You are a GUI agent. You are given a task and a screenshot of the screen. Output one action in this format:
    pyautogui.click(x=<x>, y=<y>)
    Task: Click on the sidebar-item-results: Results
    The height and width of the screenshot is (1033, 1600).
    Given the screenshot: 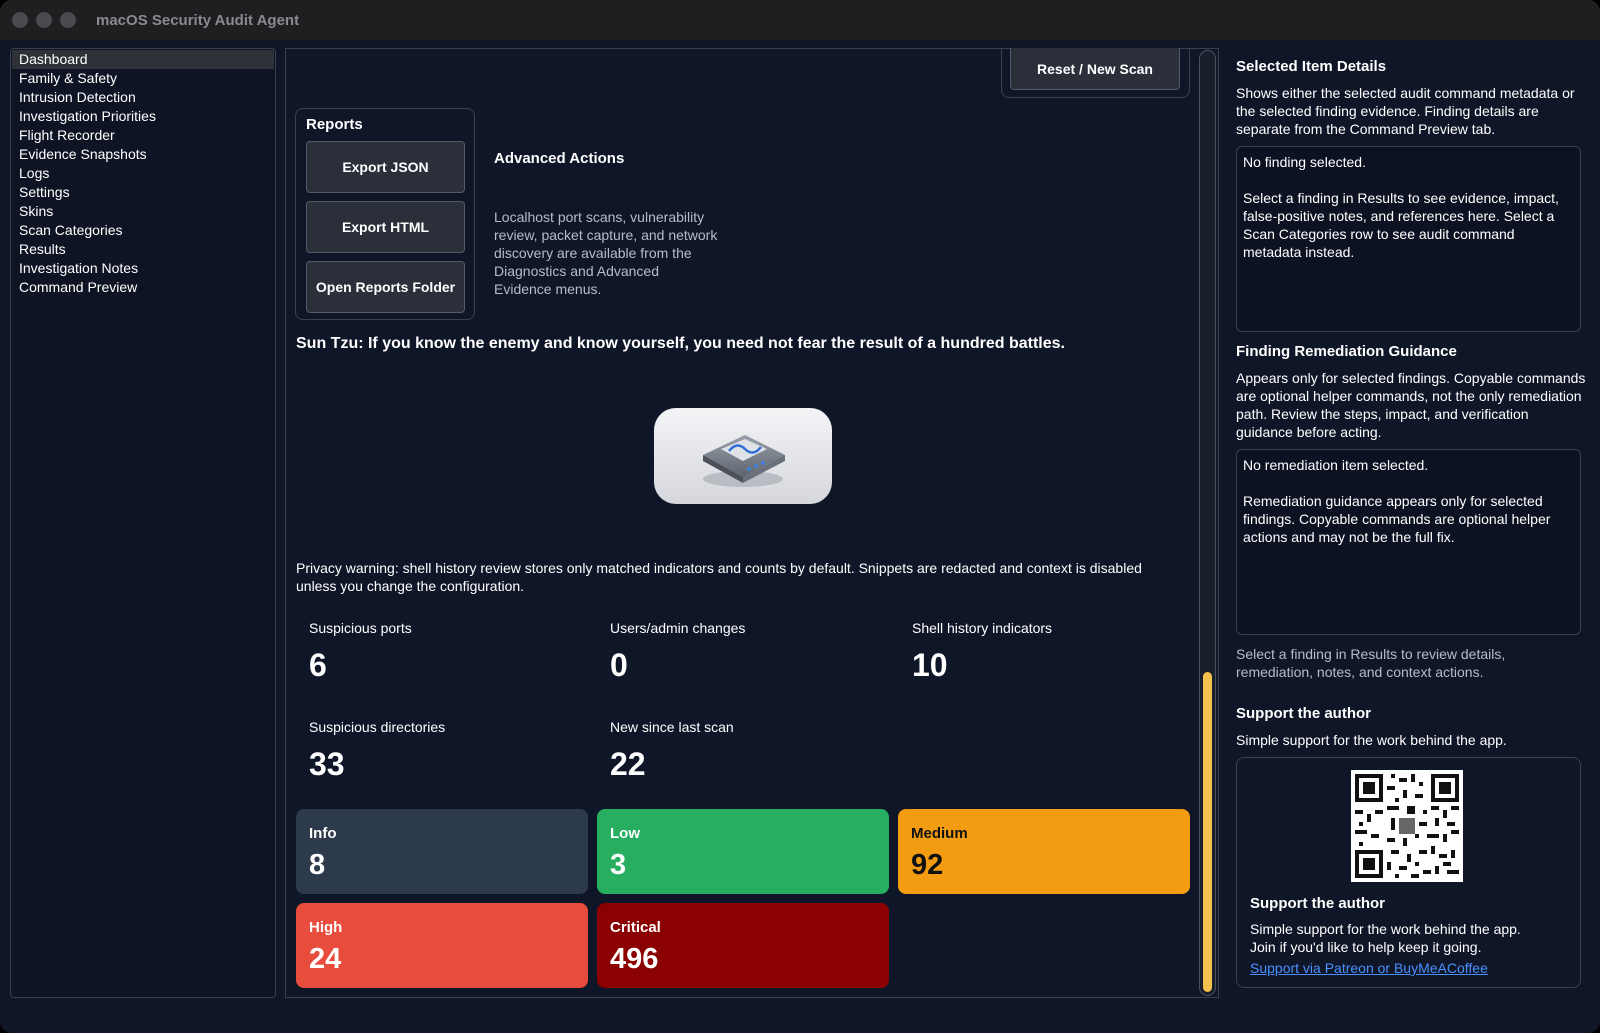 What is the action you would take?
    pyautogui.click(x=42, y=249)
    